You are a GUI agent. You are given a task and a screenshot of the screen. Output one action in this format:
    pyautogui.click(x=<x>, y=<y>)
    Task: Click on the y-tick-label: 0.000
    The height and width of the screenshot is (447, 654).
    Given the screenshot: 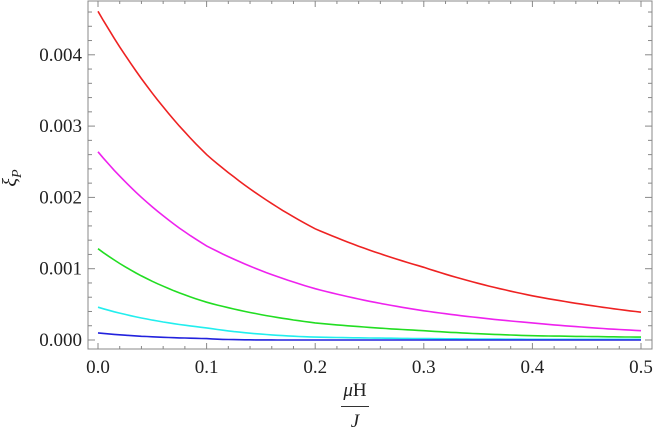 What is the action you would take?
    pyautogui.click(x=60, y=340)
    